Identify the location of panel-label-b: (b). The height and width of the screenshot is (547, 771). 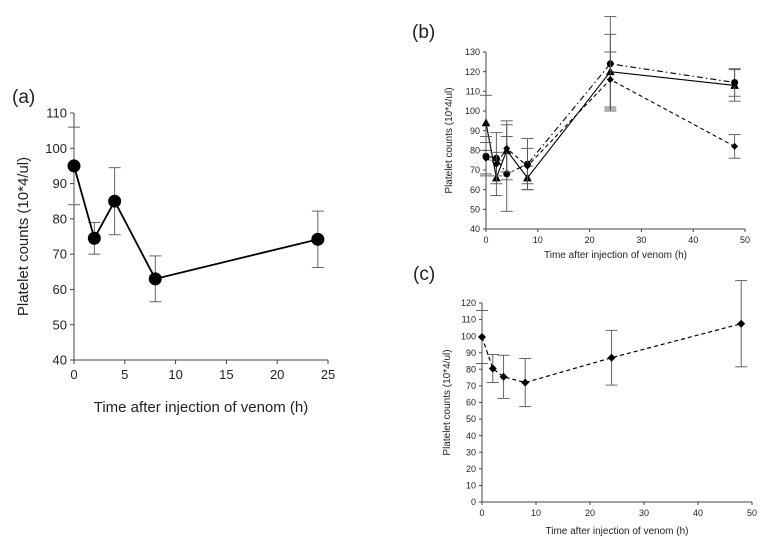
(423, 32).